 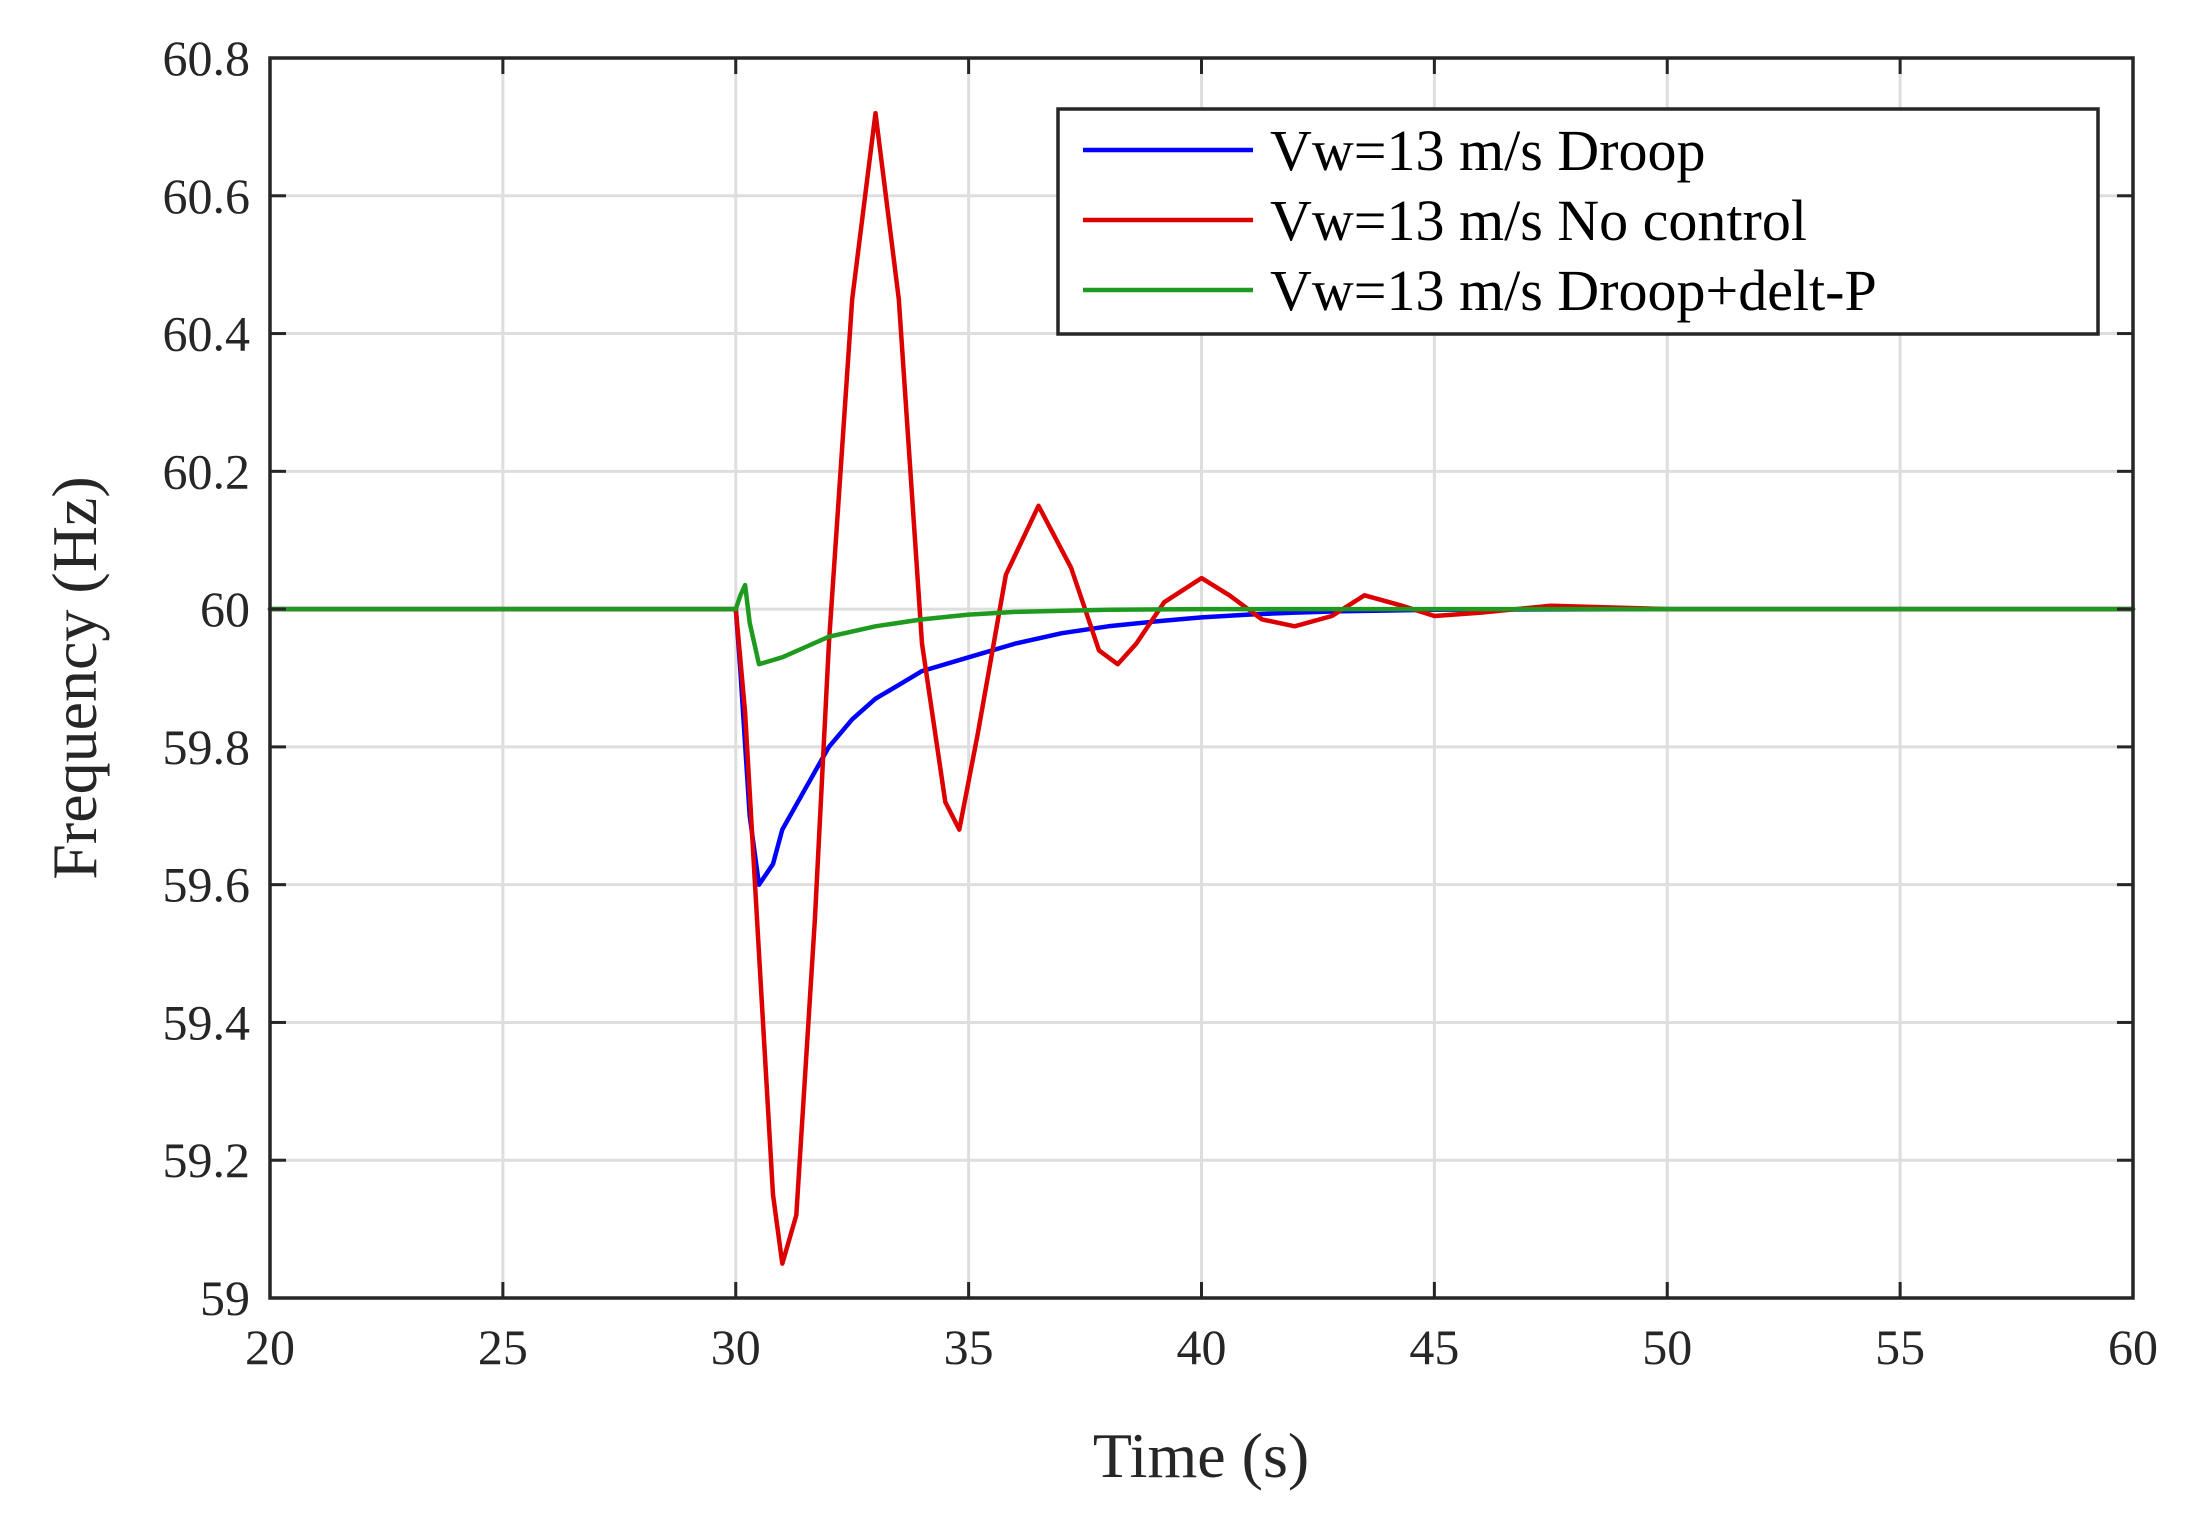 I want to click on x-tick-label: 40, so click(x=1202, y=1347).